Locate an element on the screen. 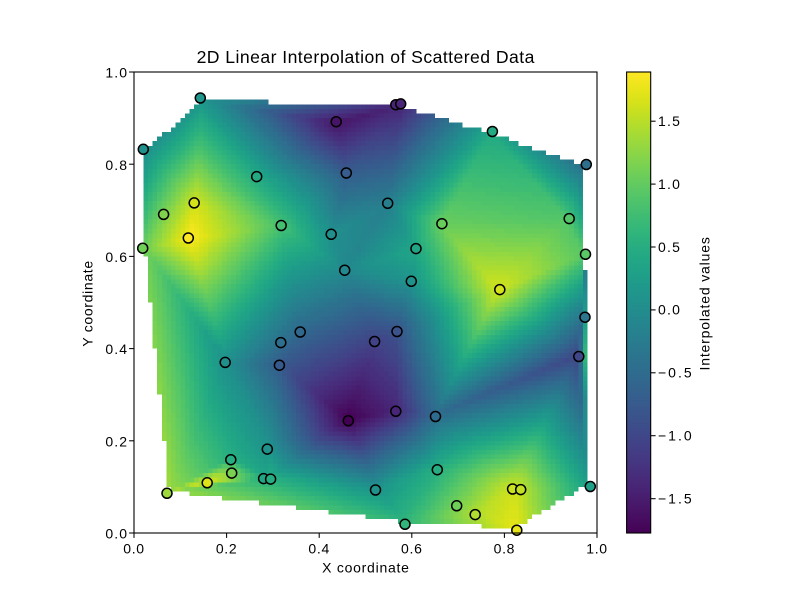  svg-text: 1.5 is located at coordinates (669, 121).